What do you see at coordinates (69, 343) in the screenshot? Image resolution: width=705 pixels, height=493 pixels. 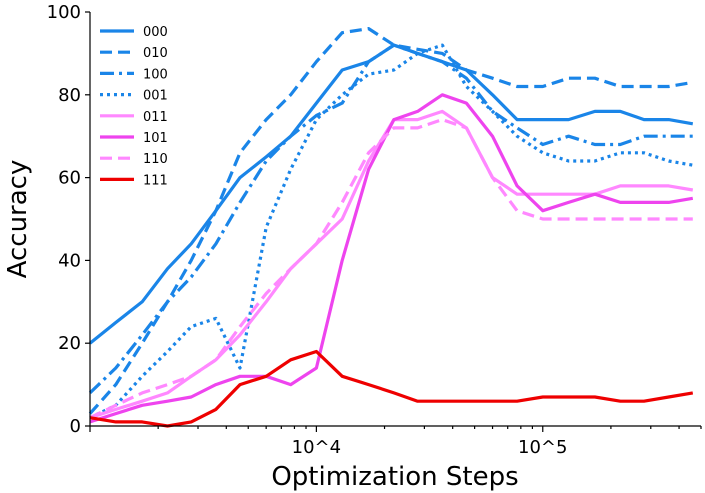 I see `y-tick-label: 20` at bounding box center [69, 343].